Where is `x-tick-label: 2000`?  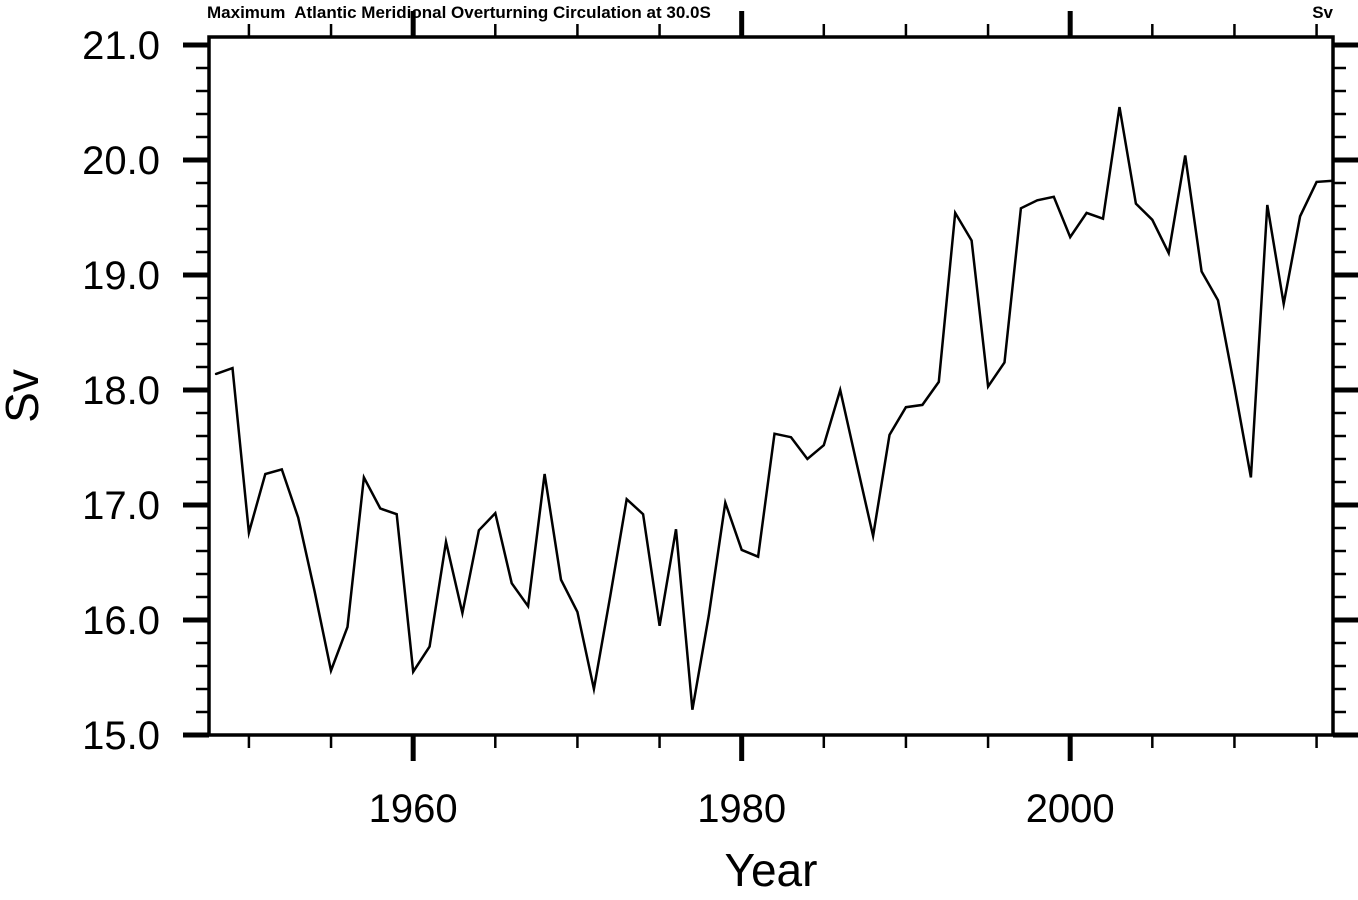
x-tick-label: 2000 is located at coordinates (1070, 809).